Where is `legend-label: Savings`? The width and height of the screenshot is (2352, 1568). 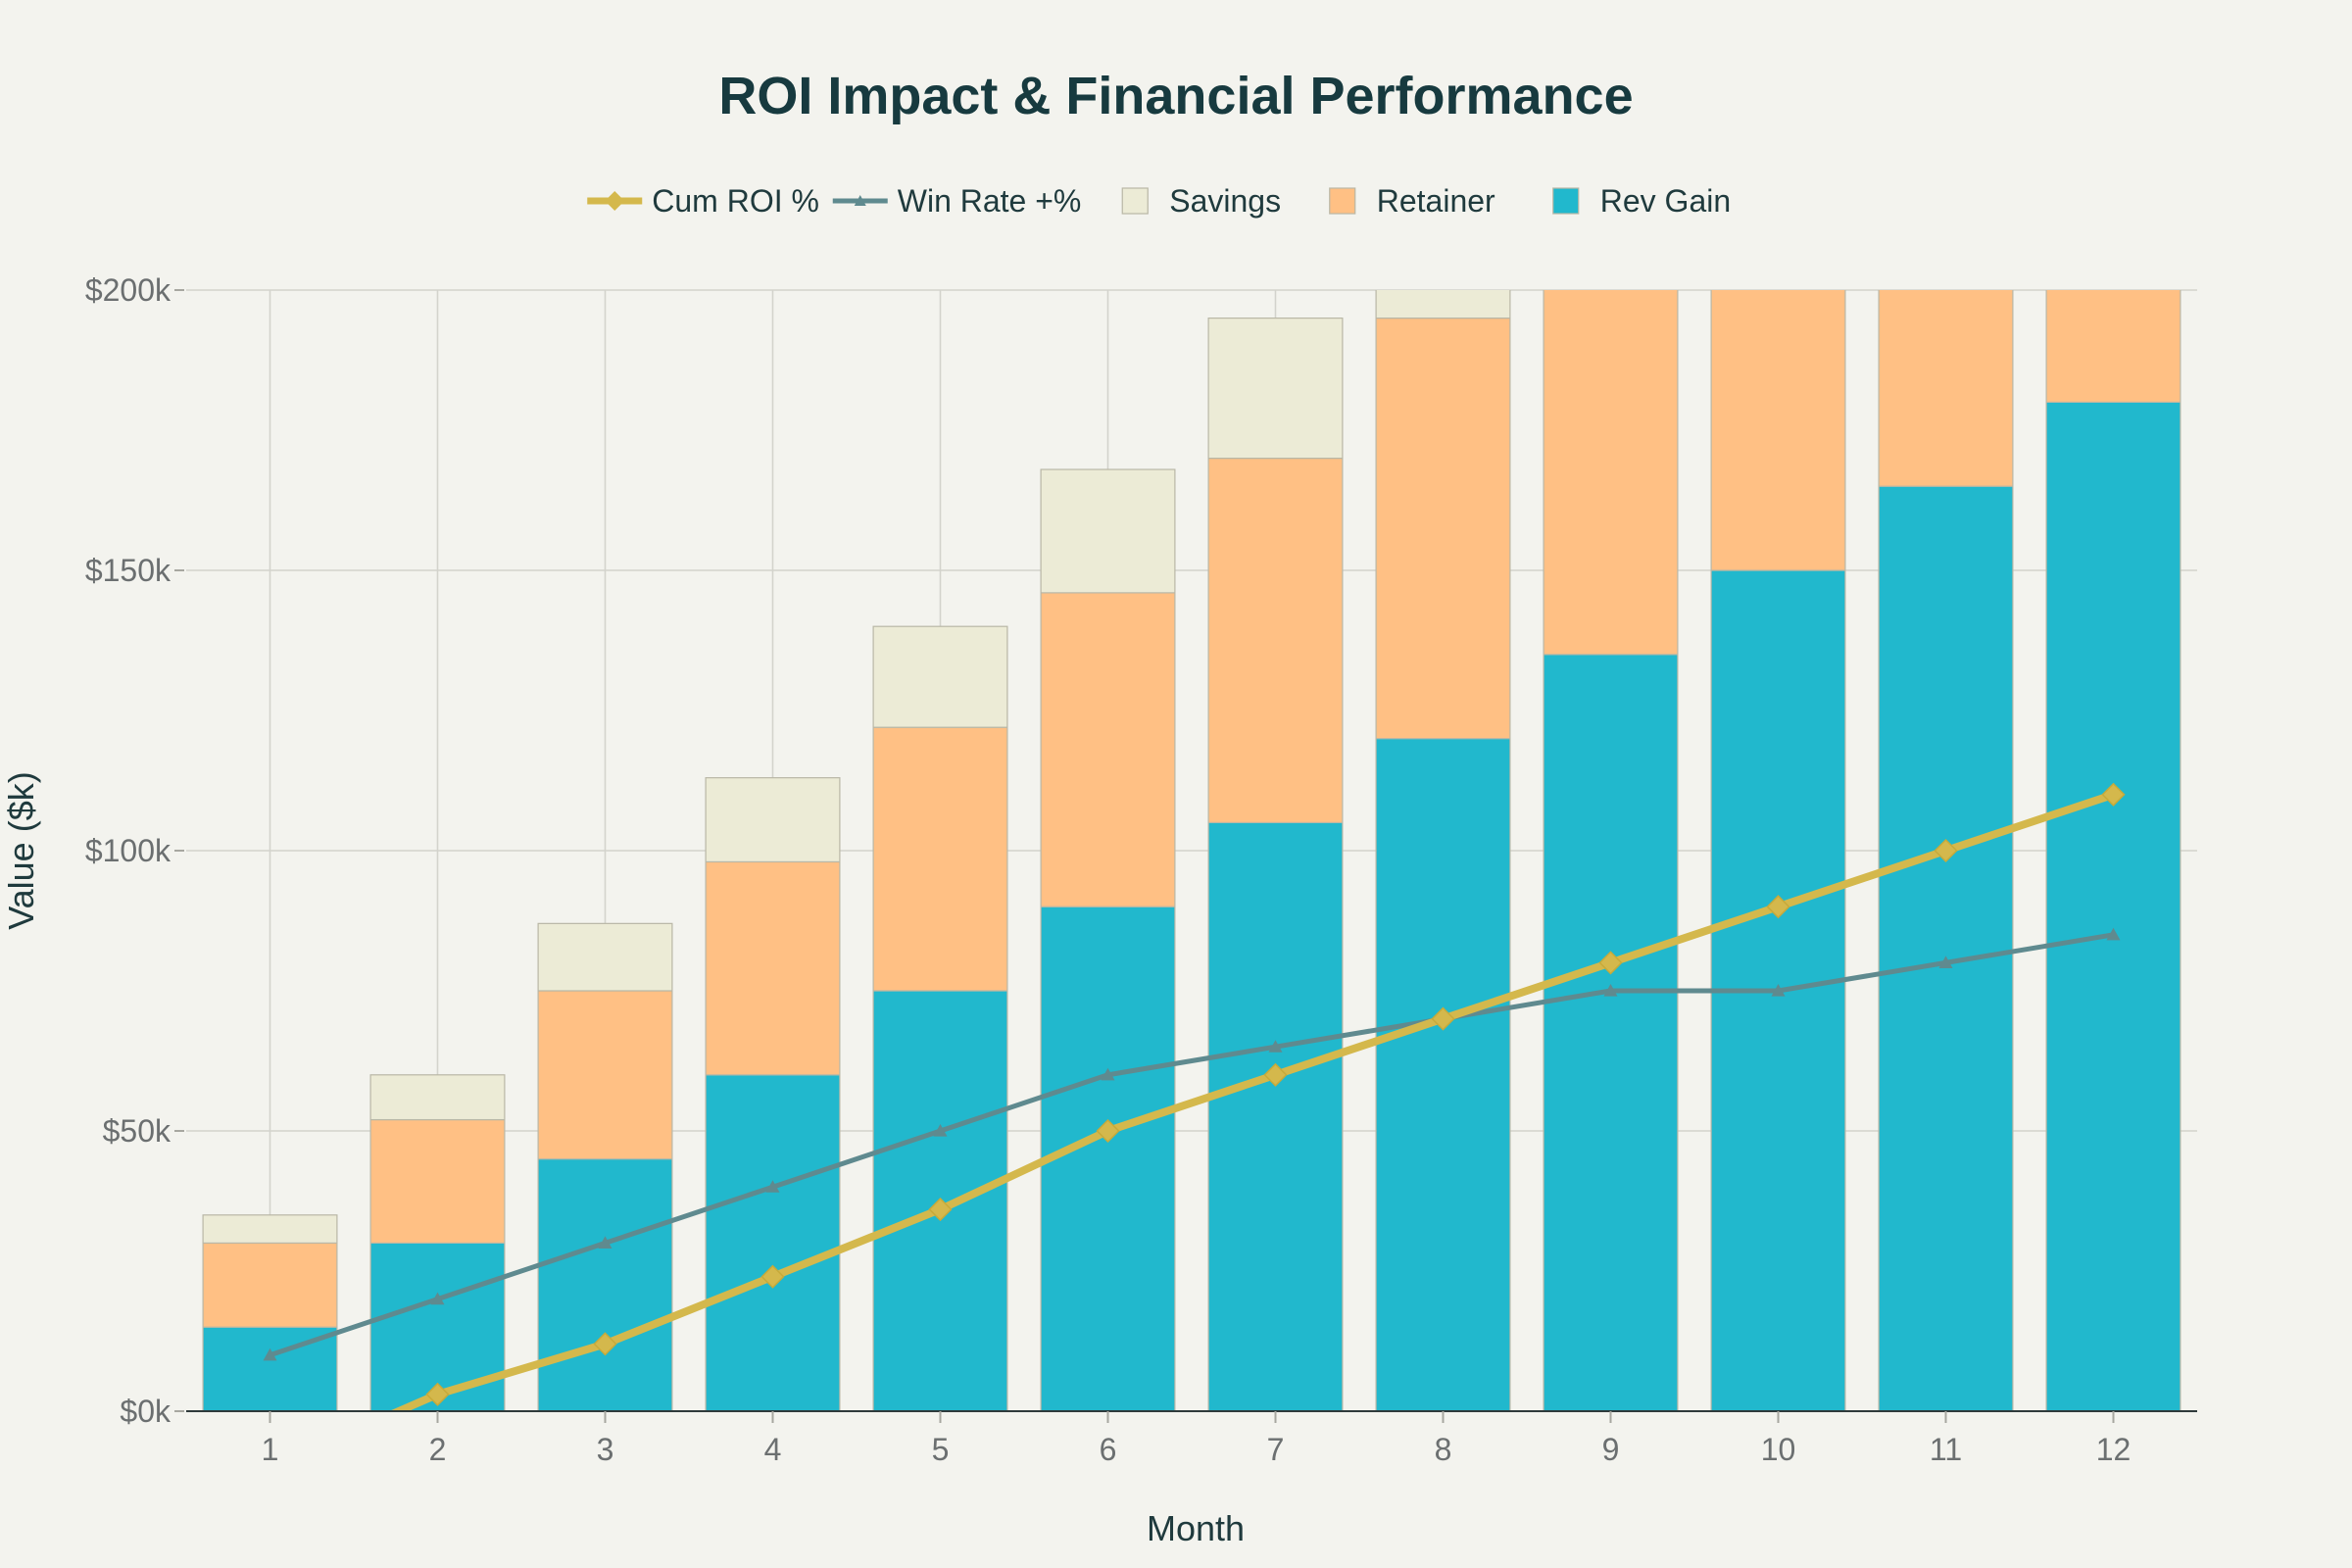 legend-label: Savings is located at coordinates (1225, 201).